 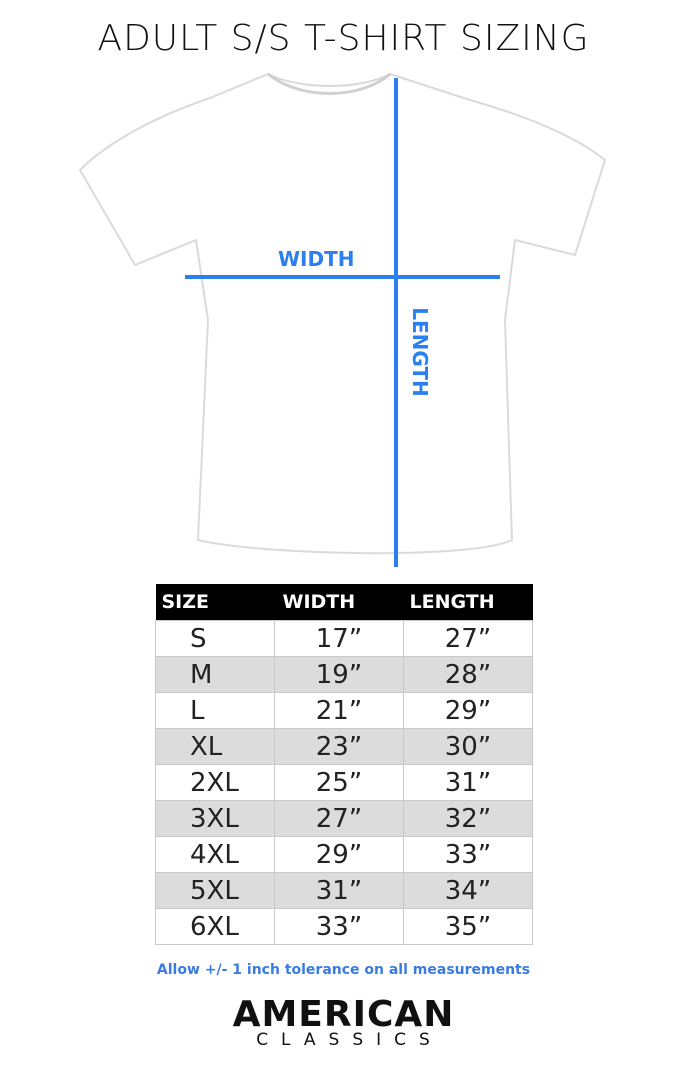 I want to click on table-row: S 17” 27”, so click(x=344, y=638).